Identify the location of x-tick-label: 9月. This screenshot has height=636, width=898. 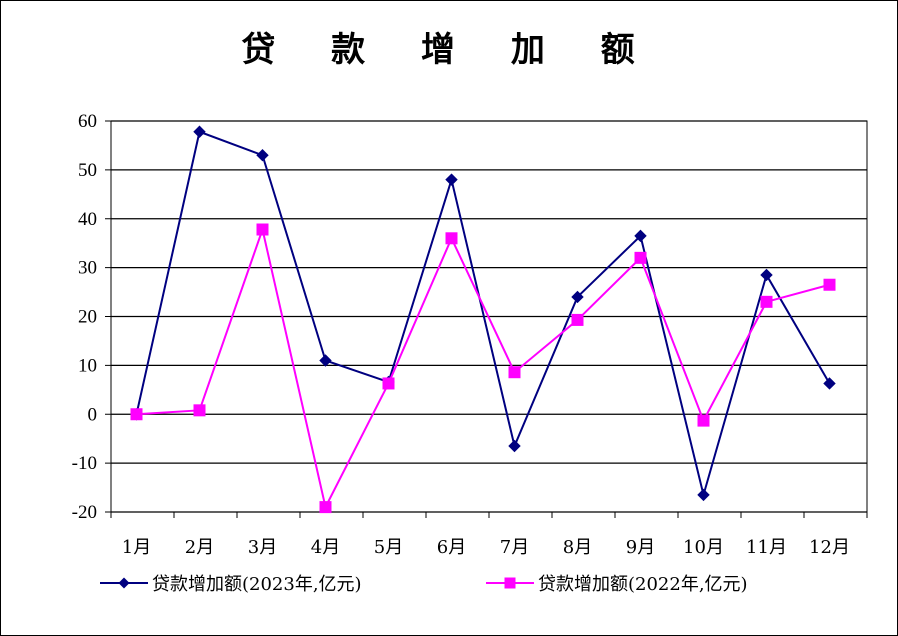
(640, 547).